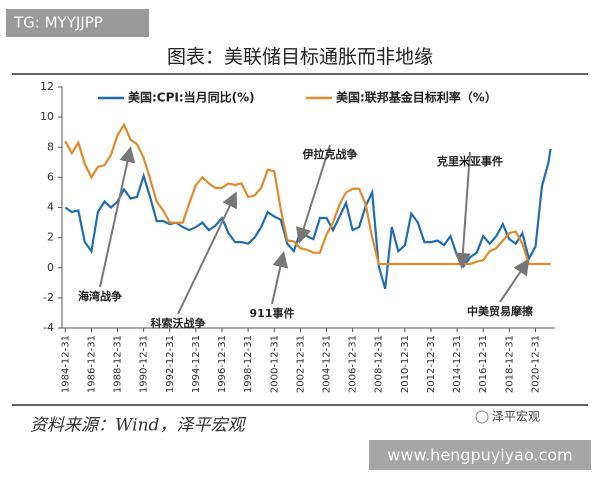  I want to click on annotation: 海湾战争, so click(100, 296).